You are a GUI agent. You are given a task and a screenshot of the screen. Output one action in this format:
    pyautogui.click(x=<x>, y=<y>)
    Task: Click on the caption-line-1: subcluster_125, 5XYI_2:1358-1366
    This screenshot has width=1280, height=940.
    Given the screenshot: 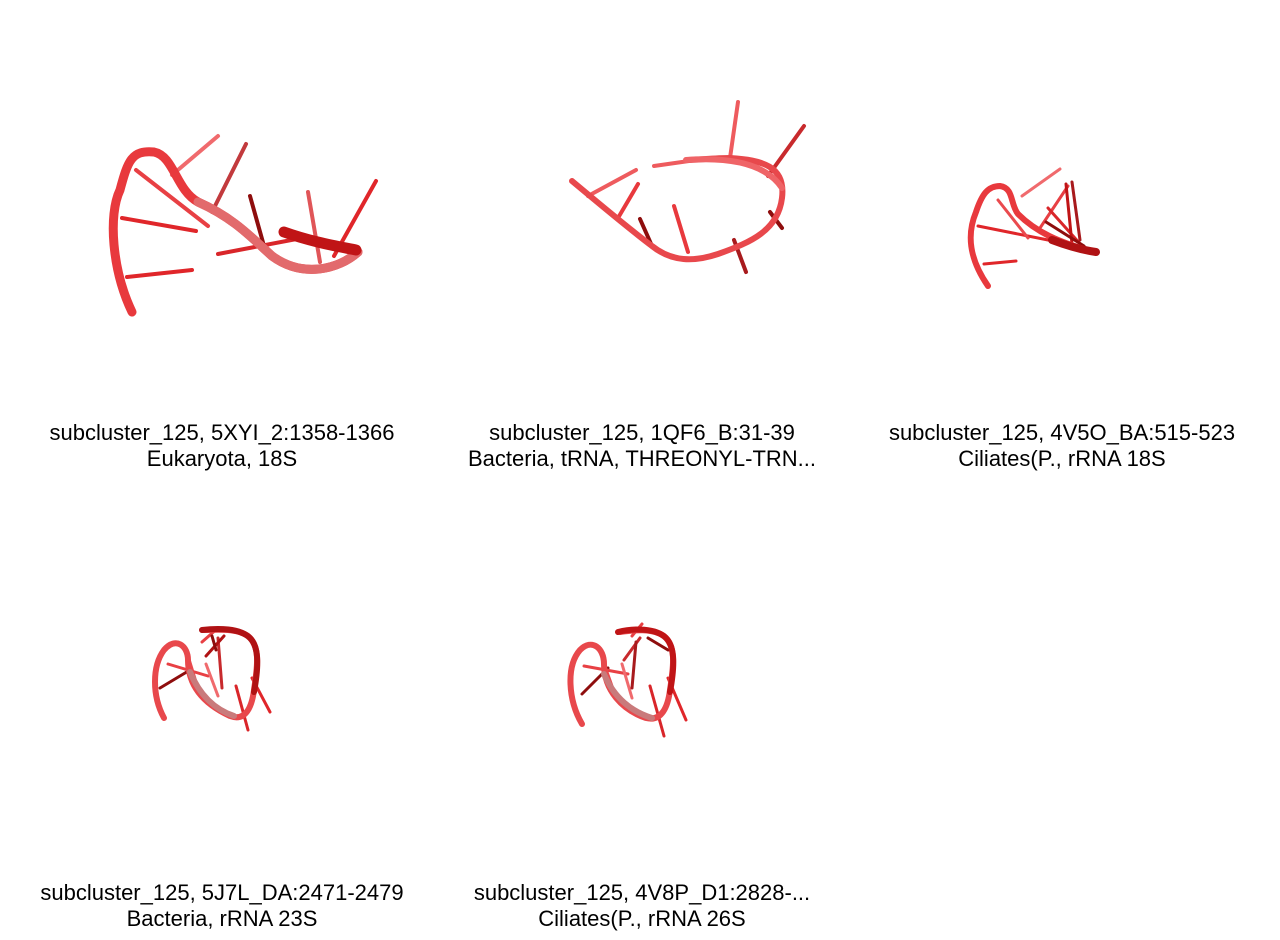 What is the action you would take?
    pyautogui.click(x=222, y=432)
    